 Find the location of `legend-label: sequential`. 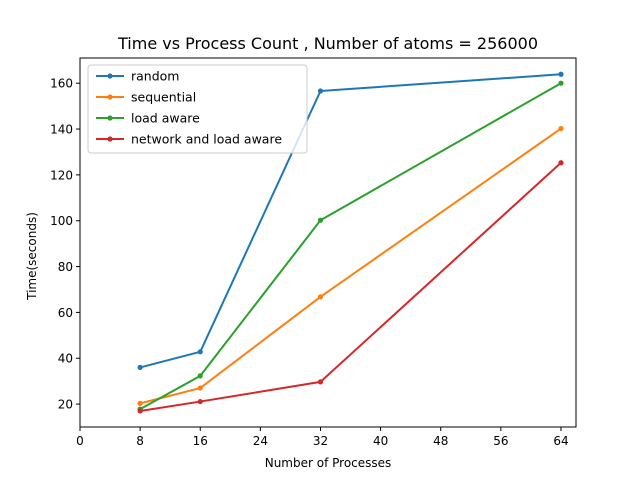

legend-label: sequential is located at coordinates (163, 97).